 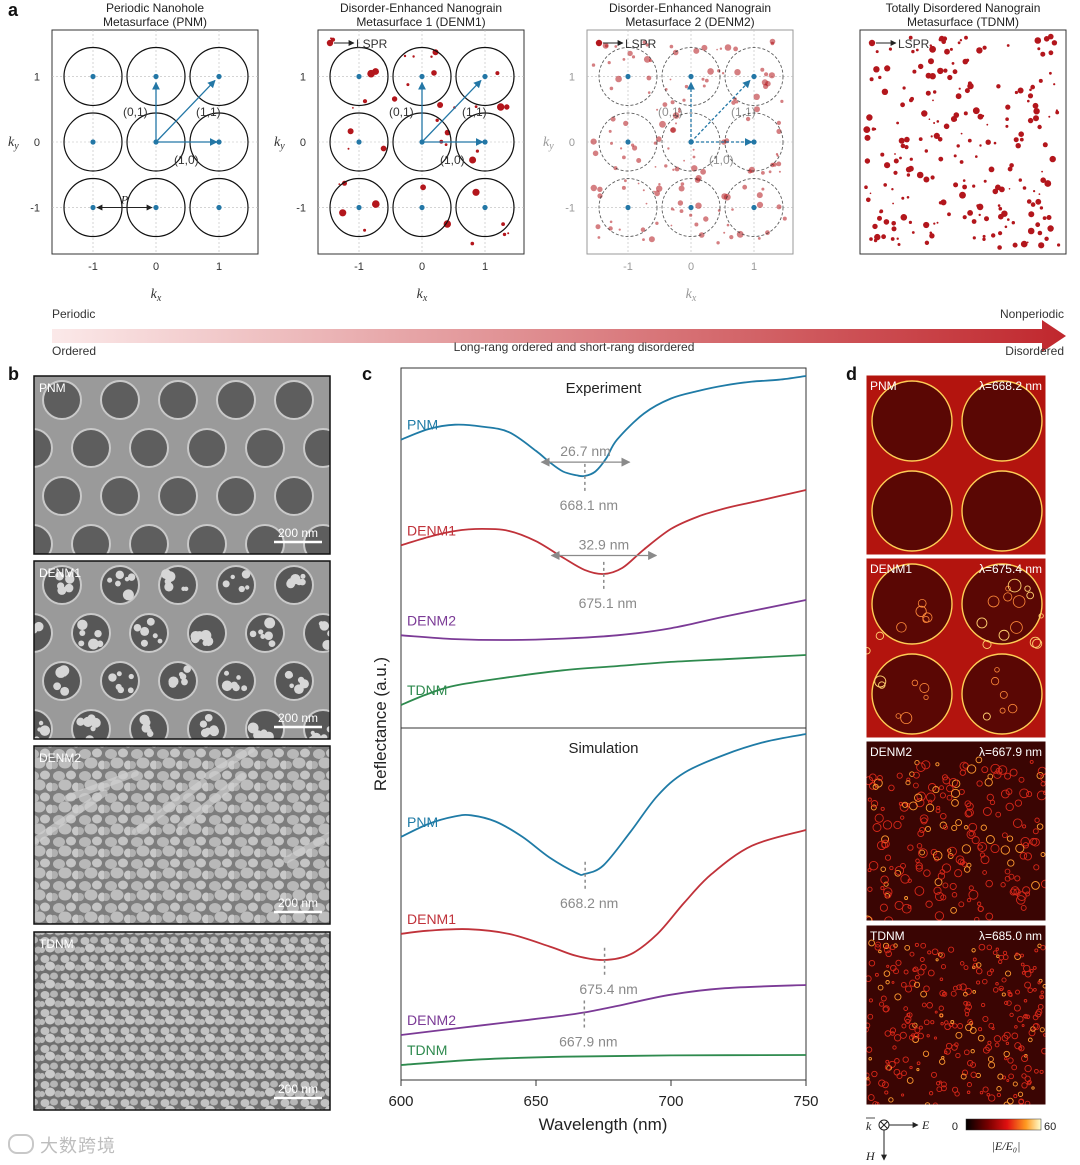 What do you see at coordinates (298, 718) in the screenshot?
I see `scalebar-label: 200 nm` at bounding box center [298, 718].